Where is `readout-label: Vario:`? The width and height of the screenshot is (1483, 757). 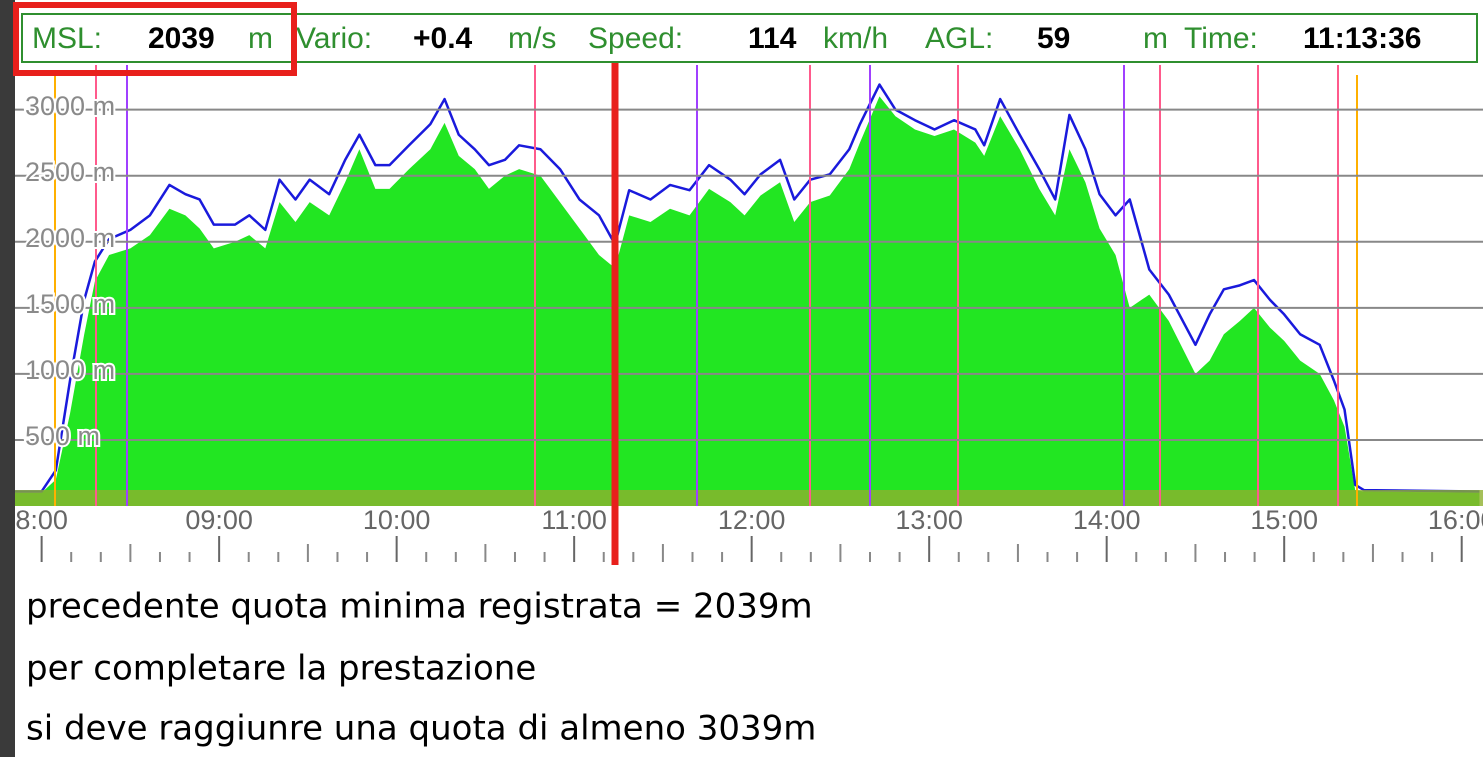 readout-label: Vario: is located at coordinates (334, 38).